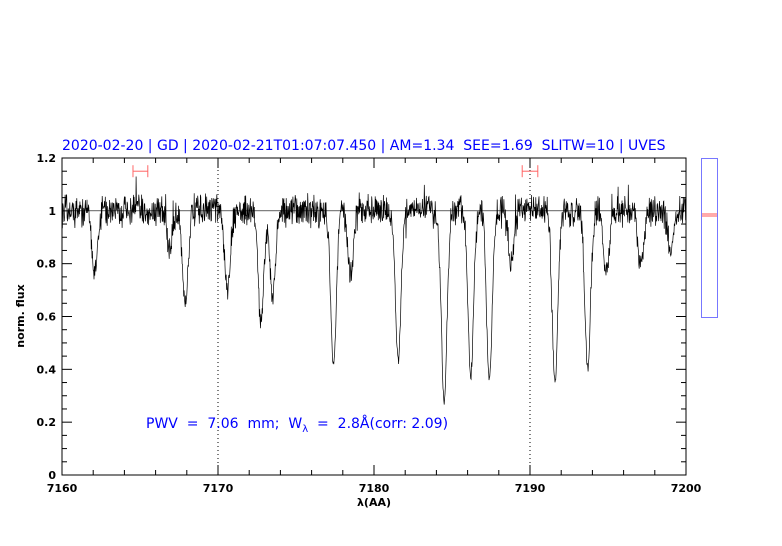 The width and height of the screenshot is (782, 546). What do you see at coordinates (47, 317) in the screenshot?
I see `y-tick-label: 0.6` at bounding box center [47, 317].